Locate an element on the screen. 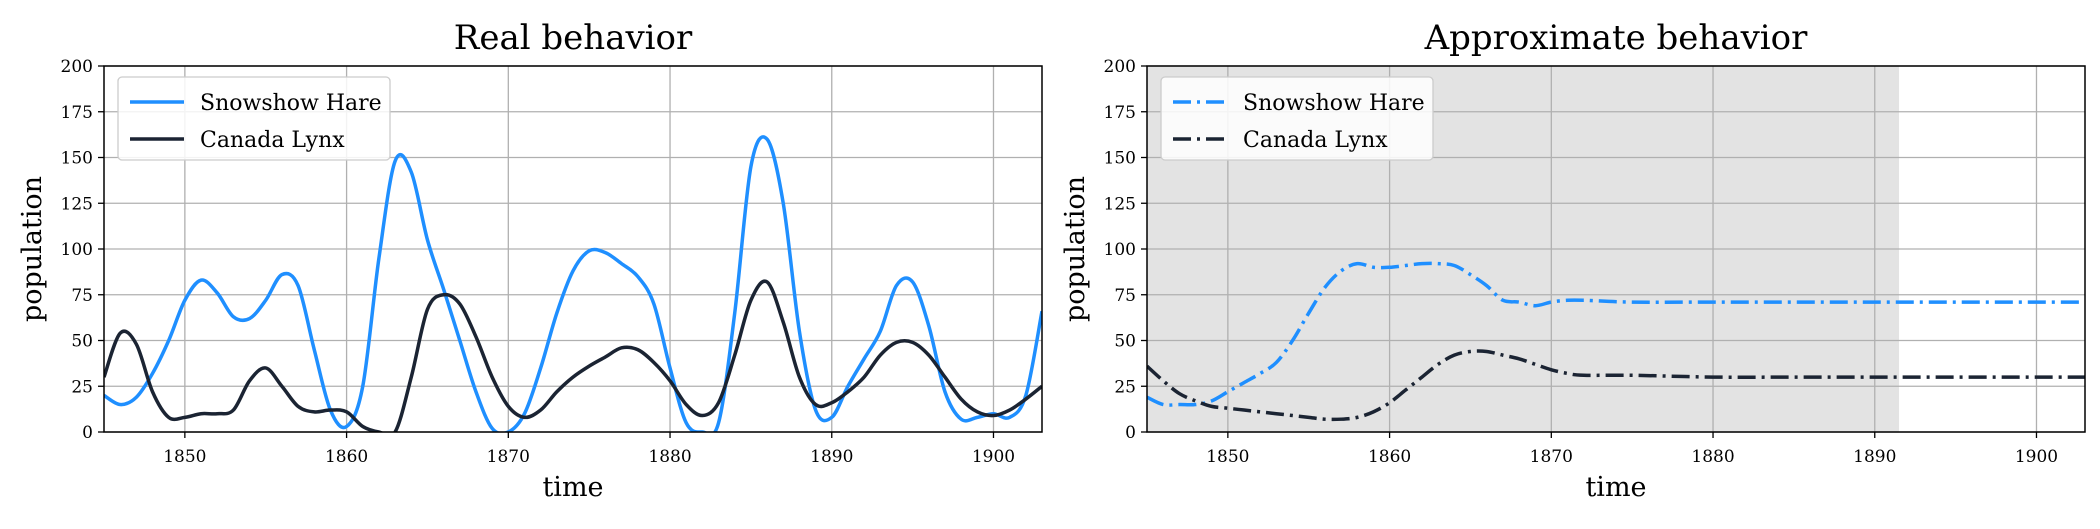  panel1-ytick-label: 150 is located at coordinates (77, 159).